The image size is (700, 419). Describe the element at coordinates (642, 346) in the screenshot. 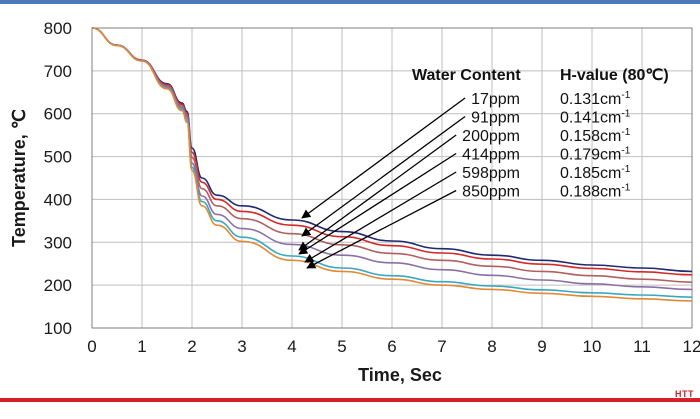

I see `x-tick-label: 11` at that location.